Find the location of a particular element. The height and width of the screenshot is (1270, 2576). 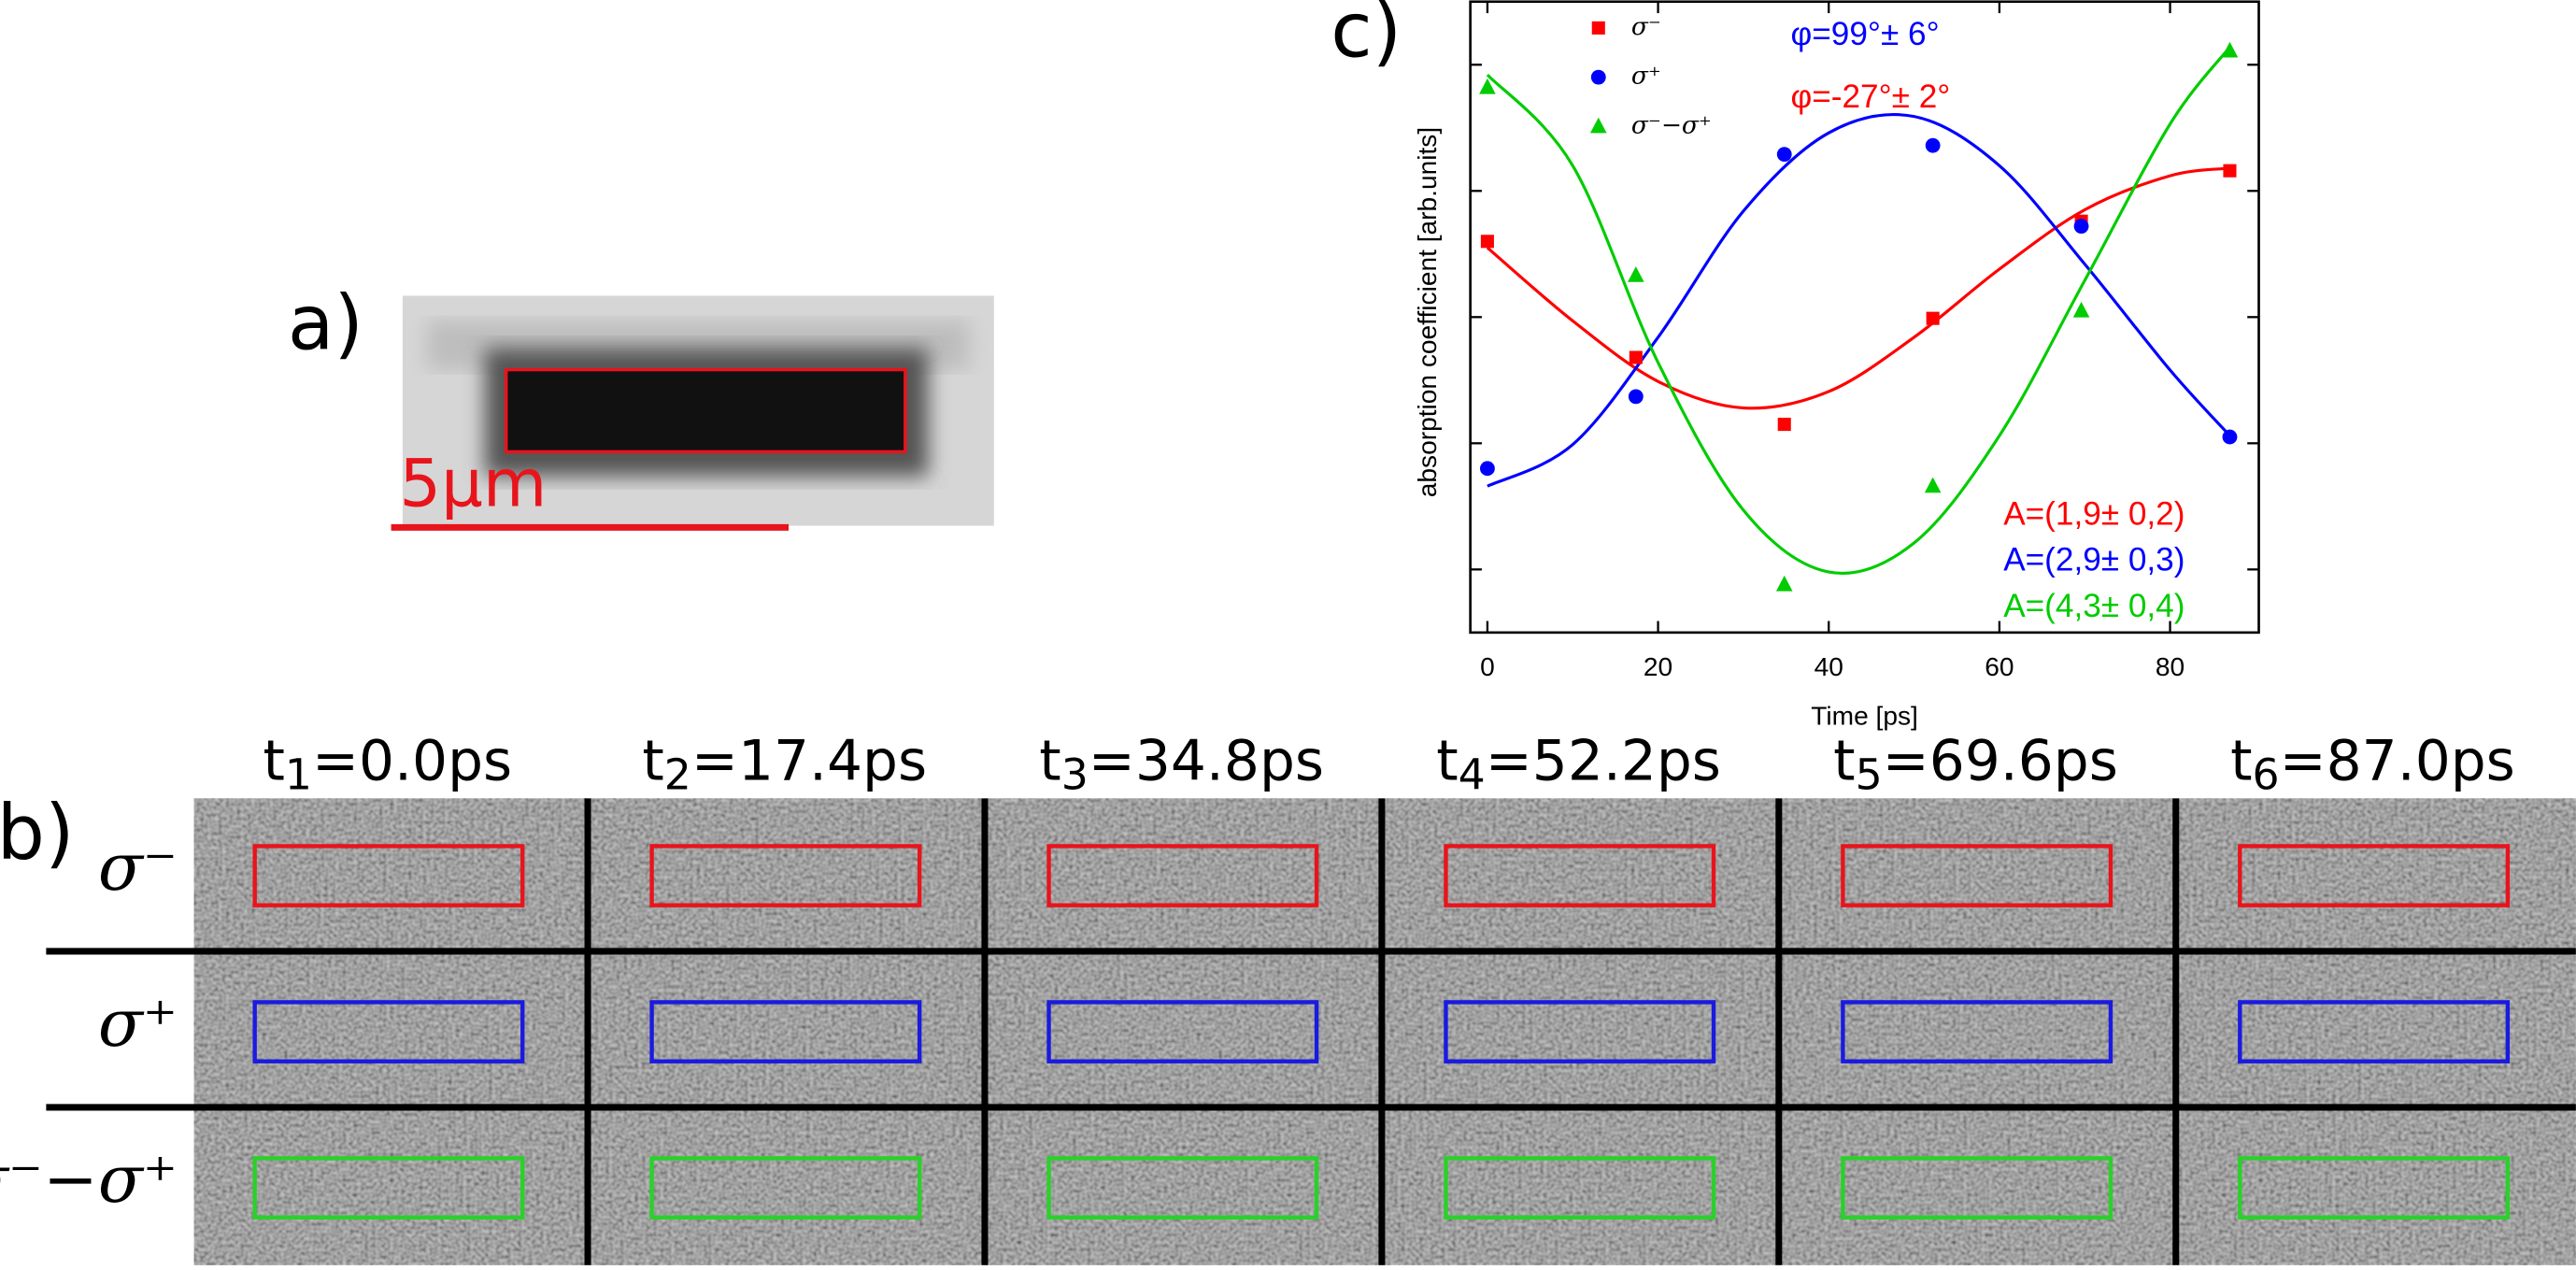

header-part: =17.4ps is located at coordinates (809, 761).